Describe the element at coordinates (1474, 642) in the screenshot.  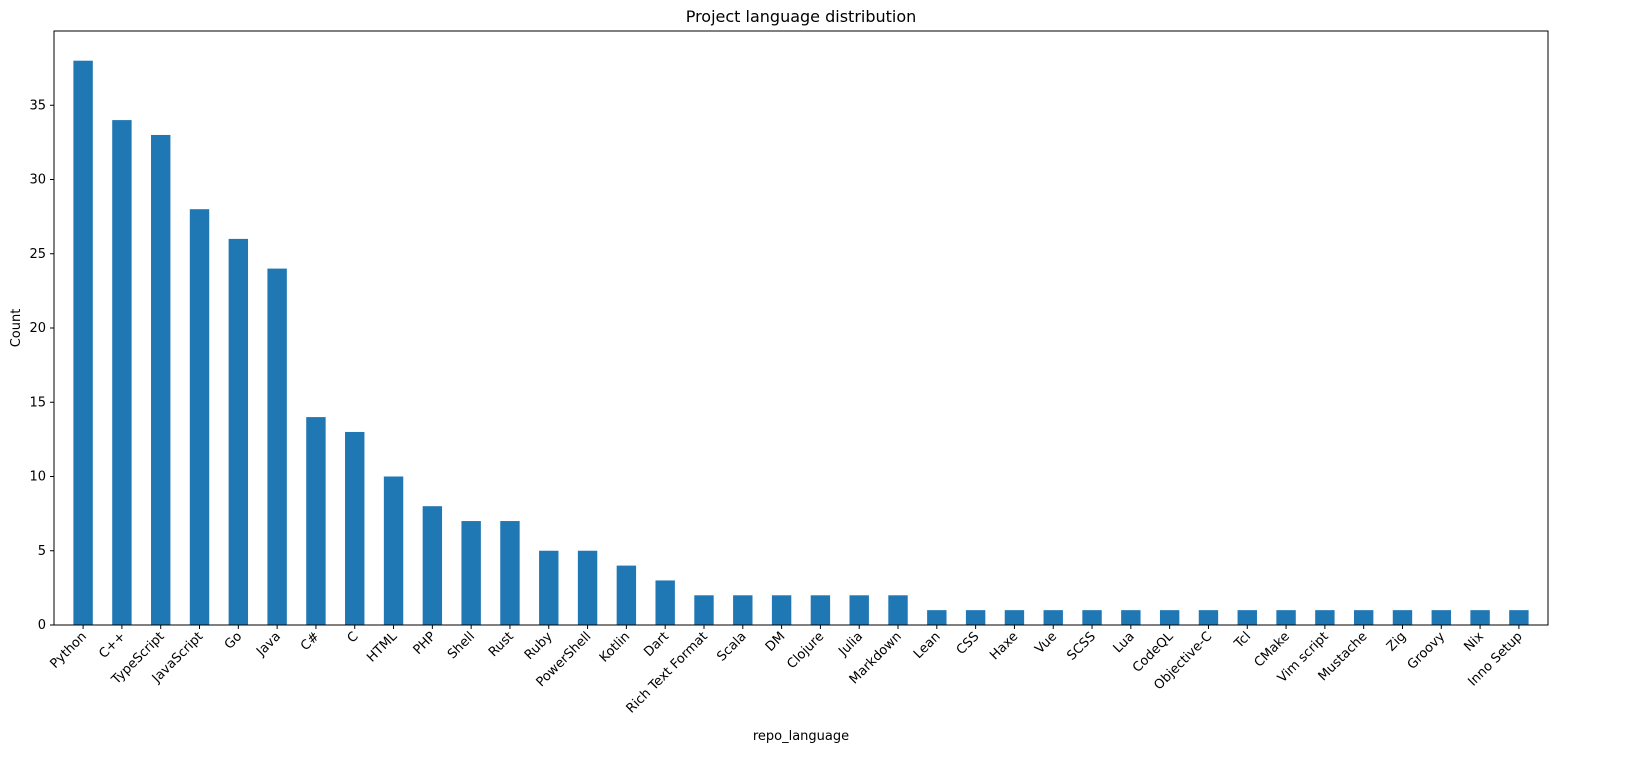
I see `x-tick-label: Nix` at that location.